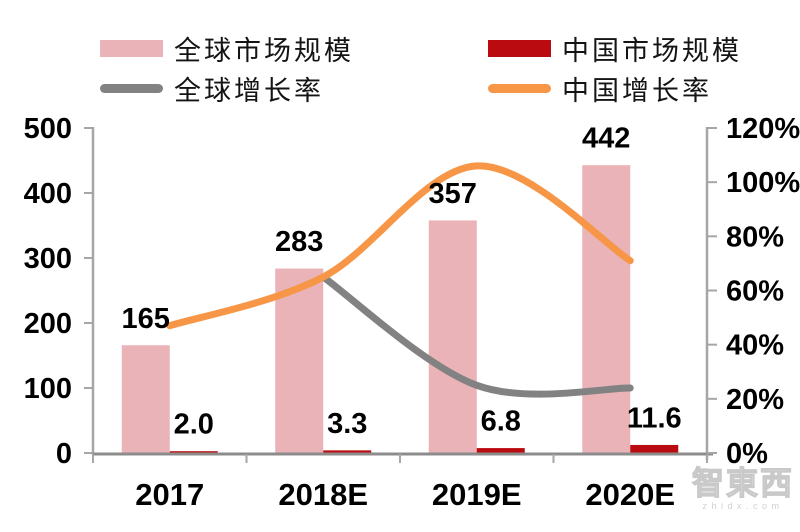  I want to click on global-value-label: 165, so click(146, 319).